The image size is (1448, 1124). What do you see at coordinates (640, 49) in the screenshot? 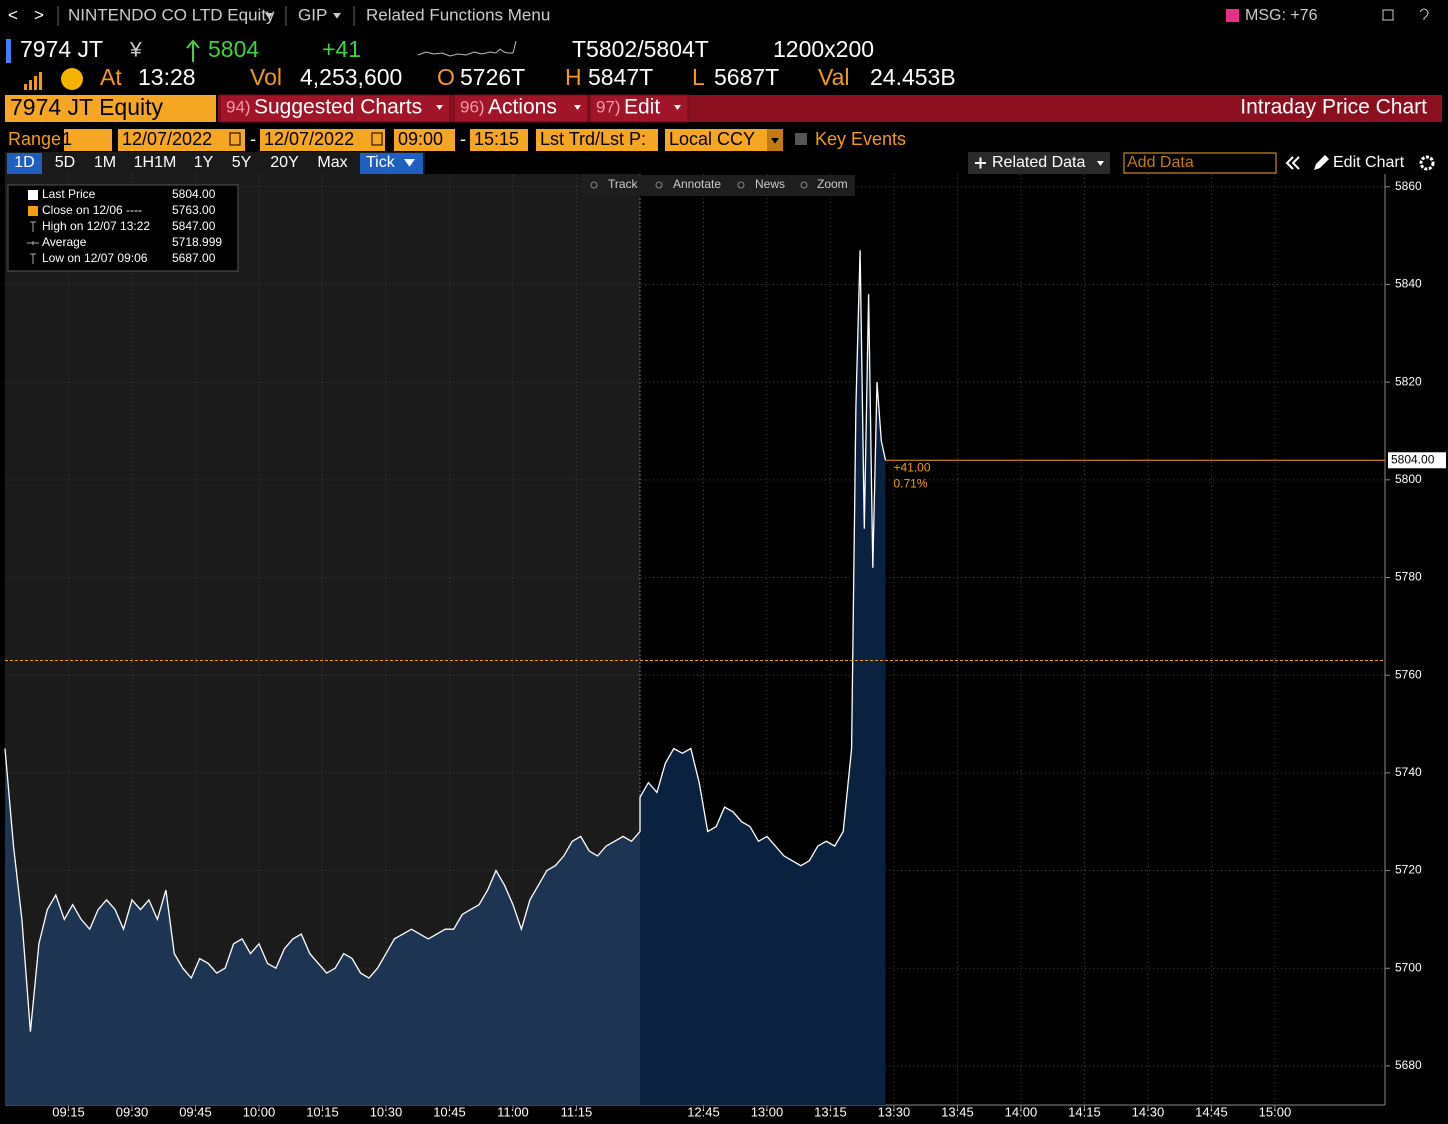
I see `bid-ask: T5802/5804T` at bounding box center [640, 49].